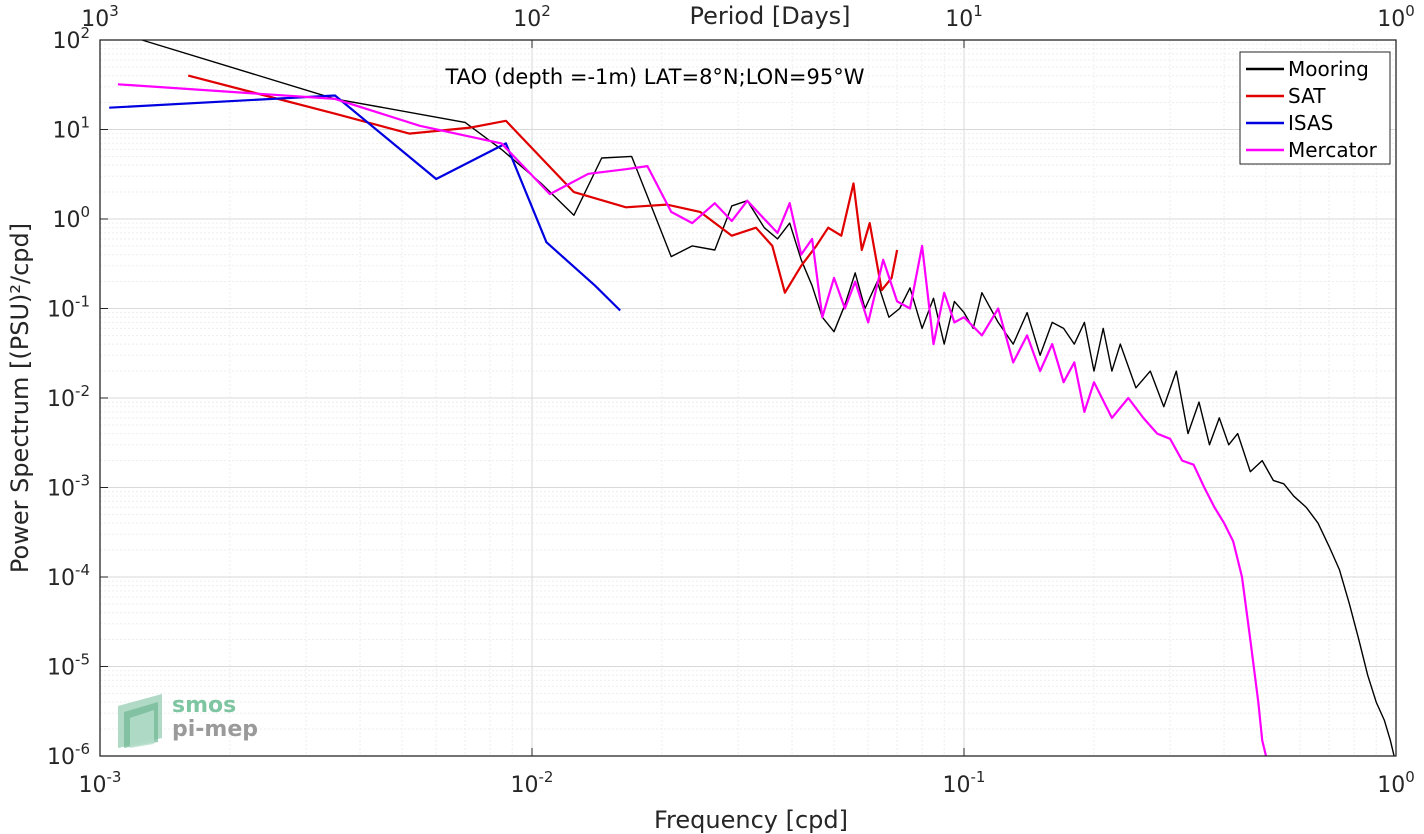 The height and width of the screenshot is (834, 1424). Describe the element at coordinates (142, 729) in the screenshot. I see `logo-mark-front` at that location.